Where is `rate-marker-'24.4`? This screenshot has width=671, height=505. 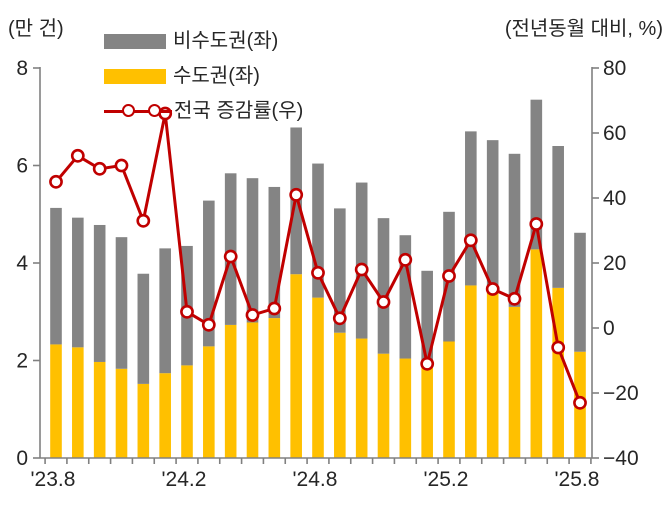
rate-marker-'24.4 is located at coordinates (230, 256).